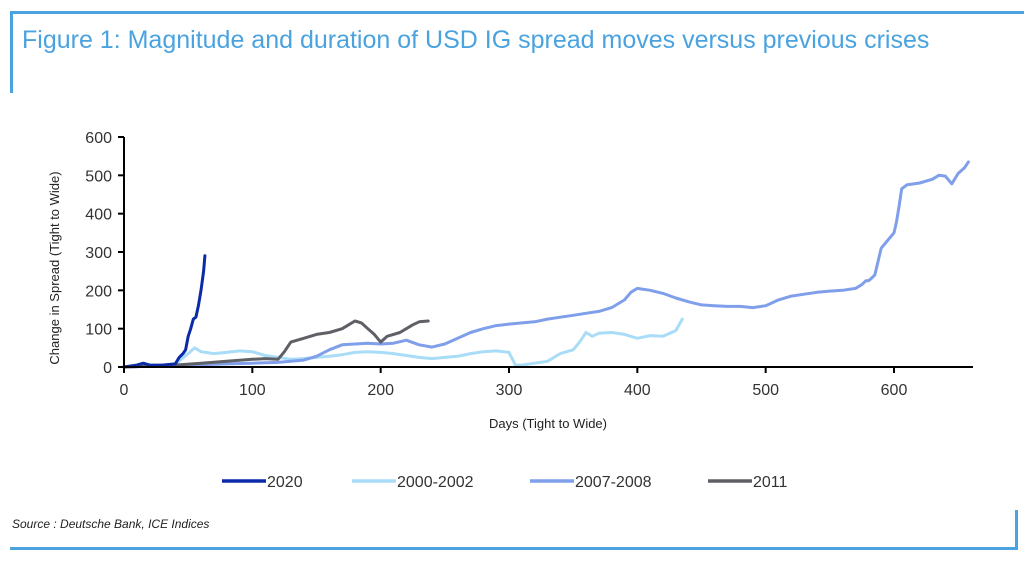 The image size is (1024, 561). What do you see at coordinates (276, 344) in the screenshot?
I see `series-line-2011` at bounding box center [276, 344].